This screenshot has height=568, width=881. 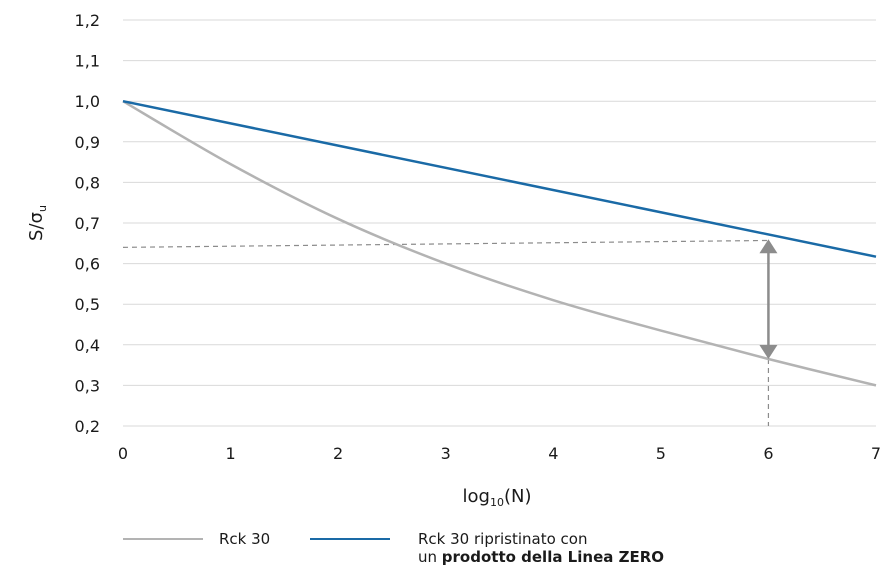 What do you see at coordinates (87, 385) in the screenshot?
I see `y-tick-label: 0,3` at bounding box center [87, 385].